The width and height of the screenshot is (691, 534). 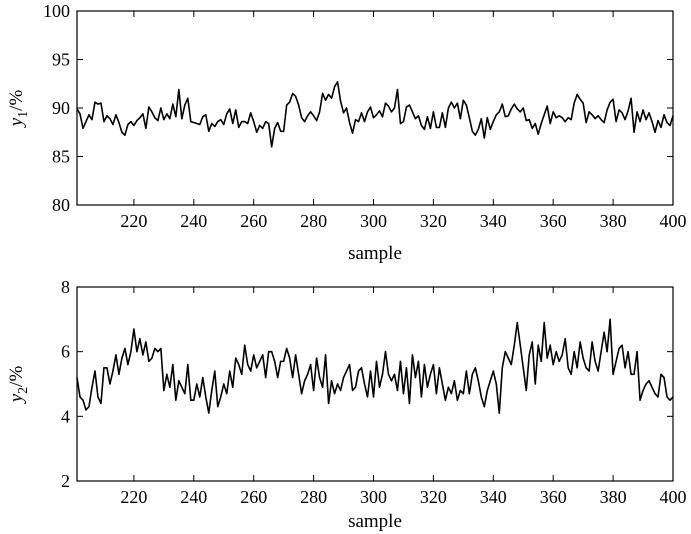 I want to click on y-axis-label: y2/%, so click(x=18, y=385).